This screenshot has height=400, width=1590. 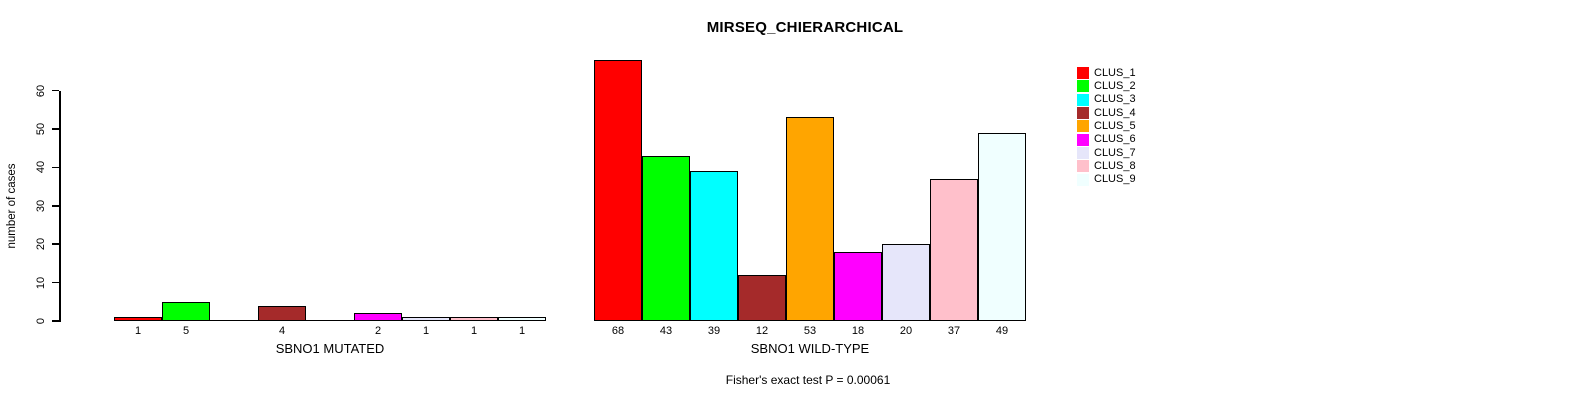 I want to click on legend-label-clus_8: CLUS_8, so click(x=1115, y=165).